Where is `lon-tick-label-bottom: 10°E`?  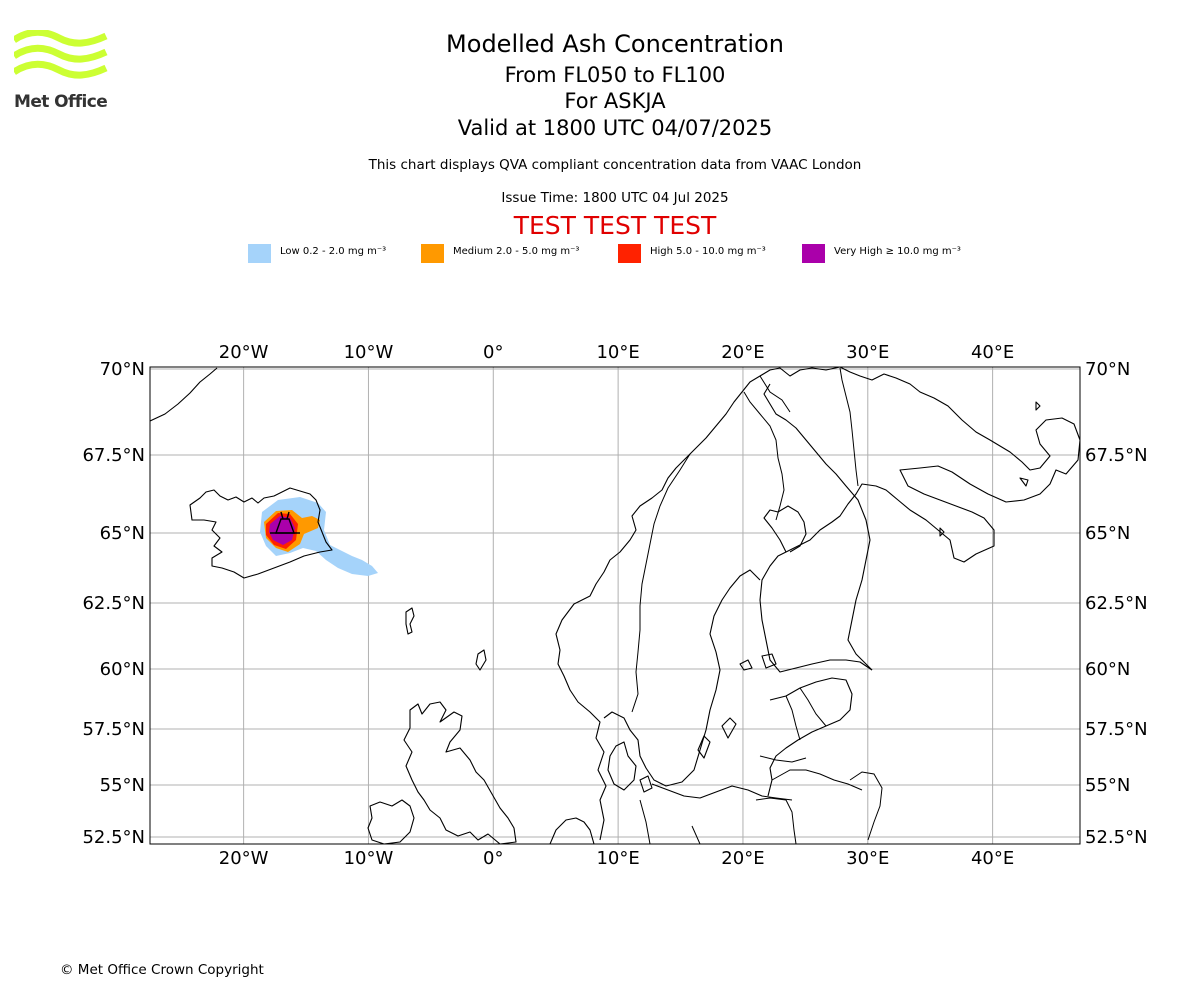 lon-tick-label-bottom: 10°E is located at coordinates (617, 858).